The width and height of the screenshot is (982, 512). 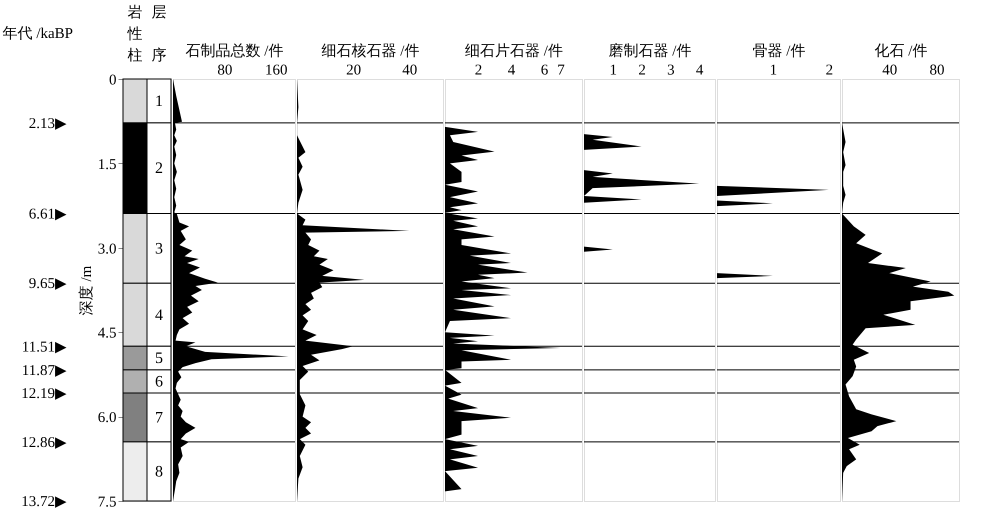 What do you see at coordinates (514, 51) in the screenshot?
I see `x-axis-title: 细石片石器 /件` at bounding box center [514, 51].